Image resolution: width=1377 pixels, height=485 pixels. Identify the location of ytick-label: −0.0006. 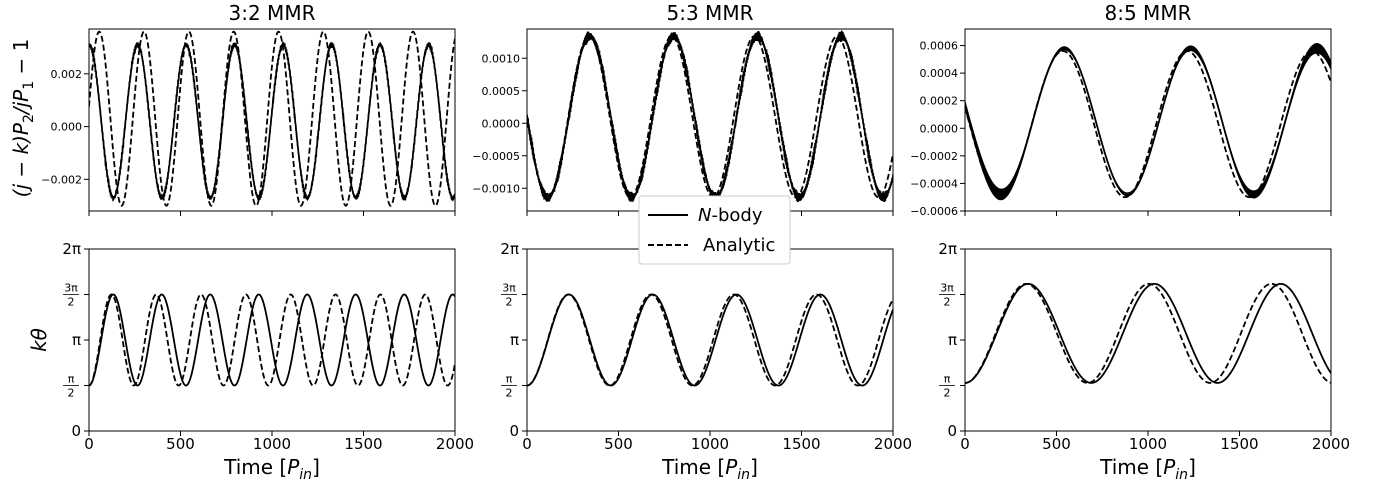
(934, 211).